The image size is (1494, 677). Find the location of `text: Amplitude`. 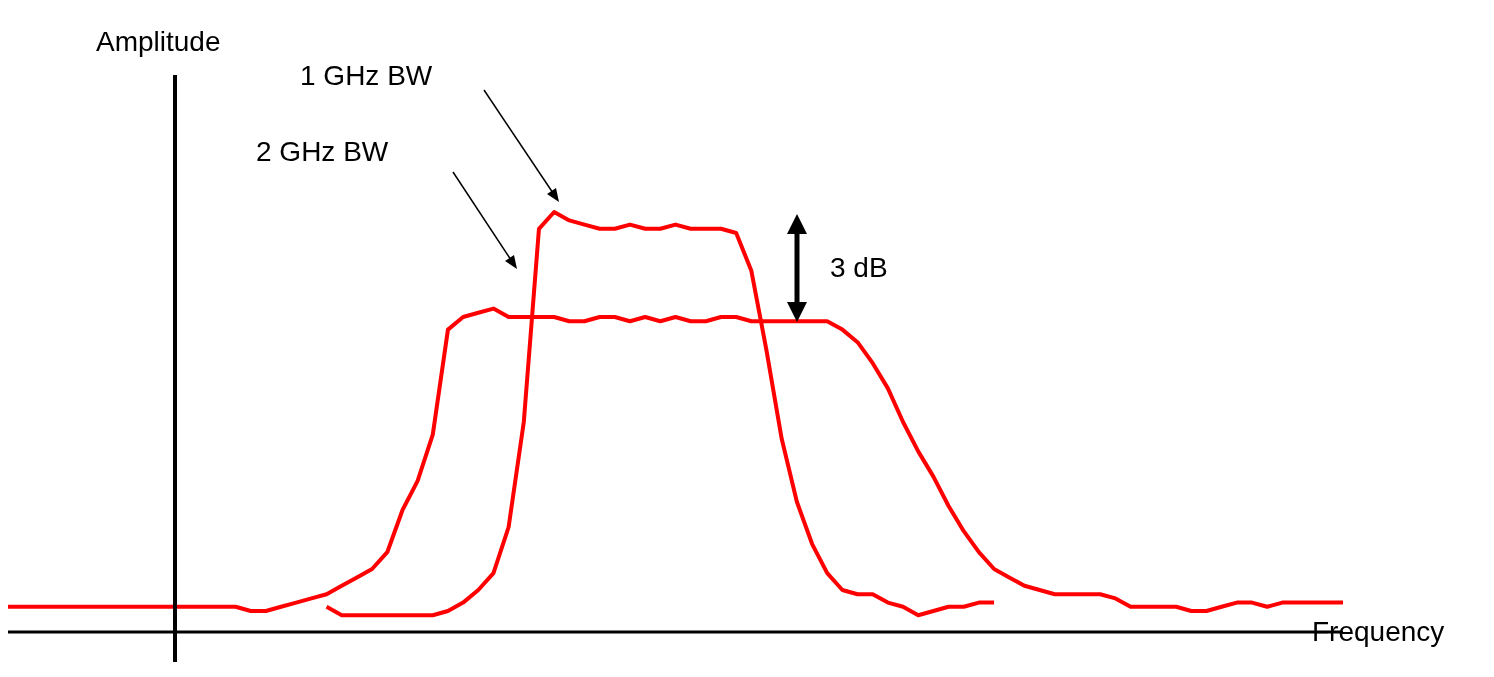

text: Amplitude is located at coordinates (158, 42).